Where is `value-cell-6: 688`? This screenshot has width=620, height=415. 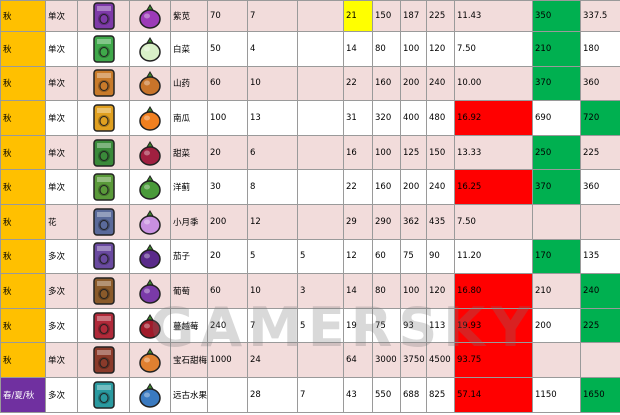
value-cell-6: 688 is located at coordinates (413, 394).